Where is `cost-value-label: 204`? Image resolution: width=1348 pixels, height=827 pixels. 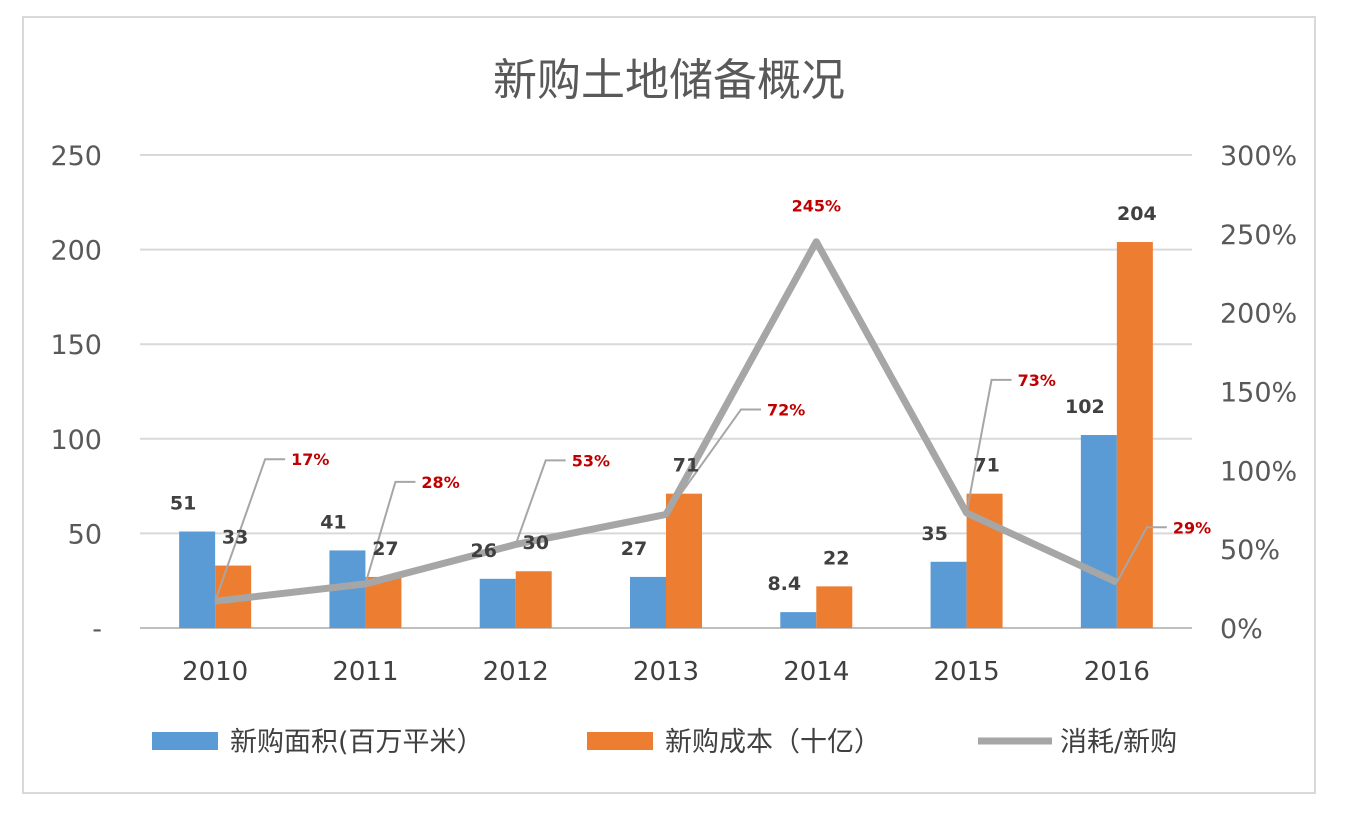 cost-value-label: 204 is located at coordinates (1137, 214).